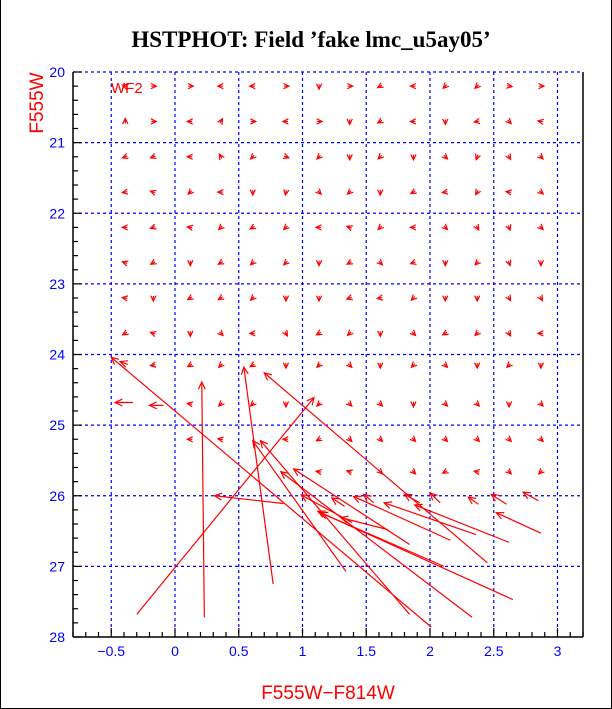 The width and height of the screenshot is (612, 709). I want to click on x-tick-label: 0.5, so click(239, 651).